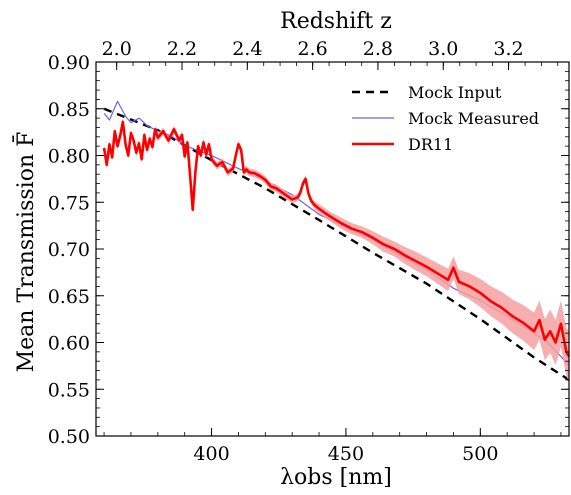 The height and width of the screenshot is (495, 571). Describe the element at coordinates (182, 49) in the screenshot. I see `z-tick-label: 2.2` at that location.